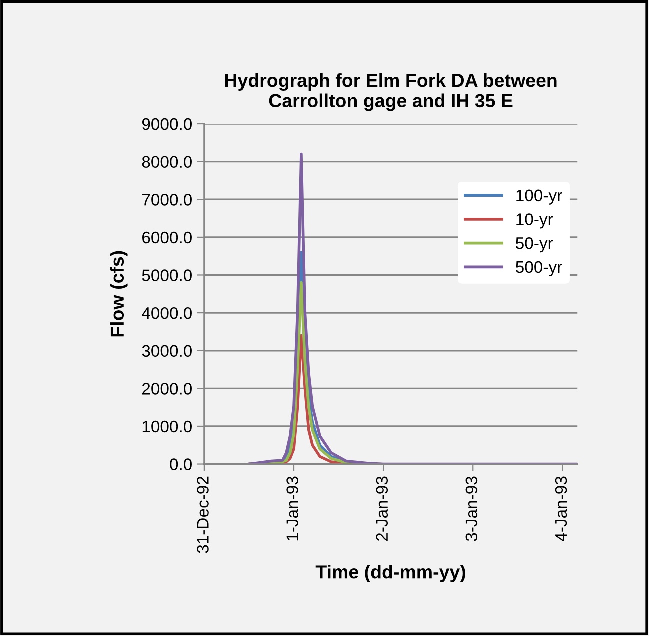  I want to click on x-tick-label: 3-Jan-93, so click(472, 509).